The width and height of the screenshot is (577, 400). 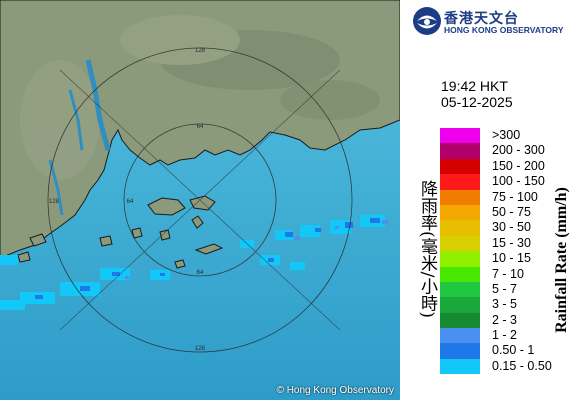 I want to click on legend-label: 2 - 3, so click(x=505, y=319).